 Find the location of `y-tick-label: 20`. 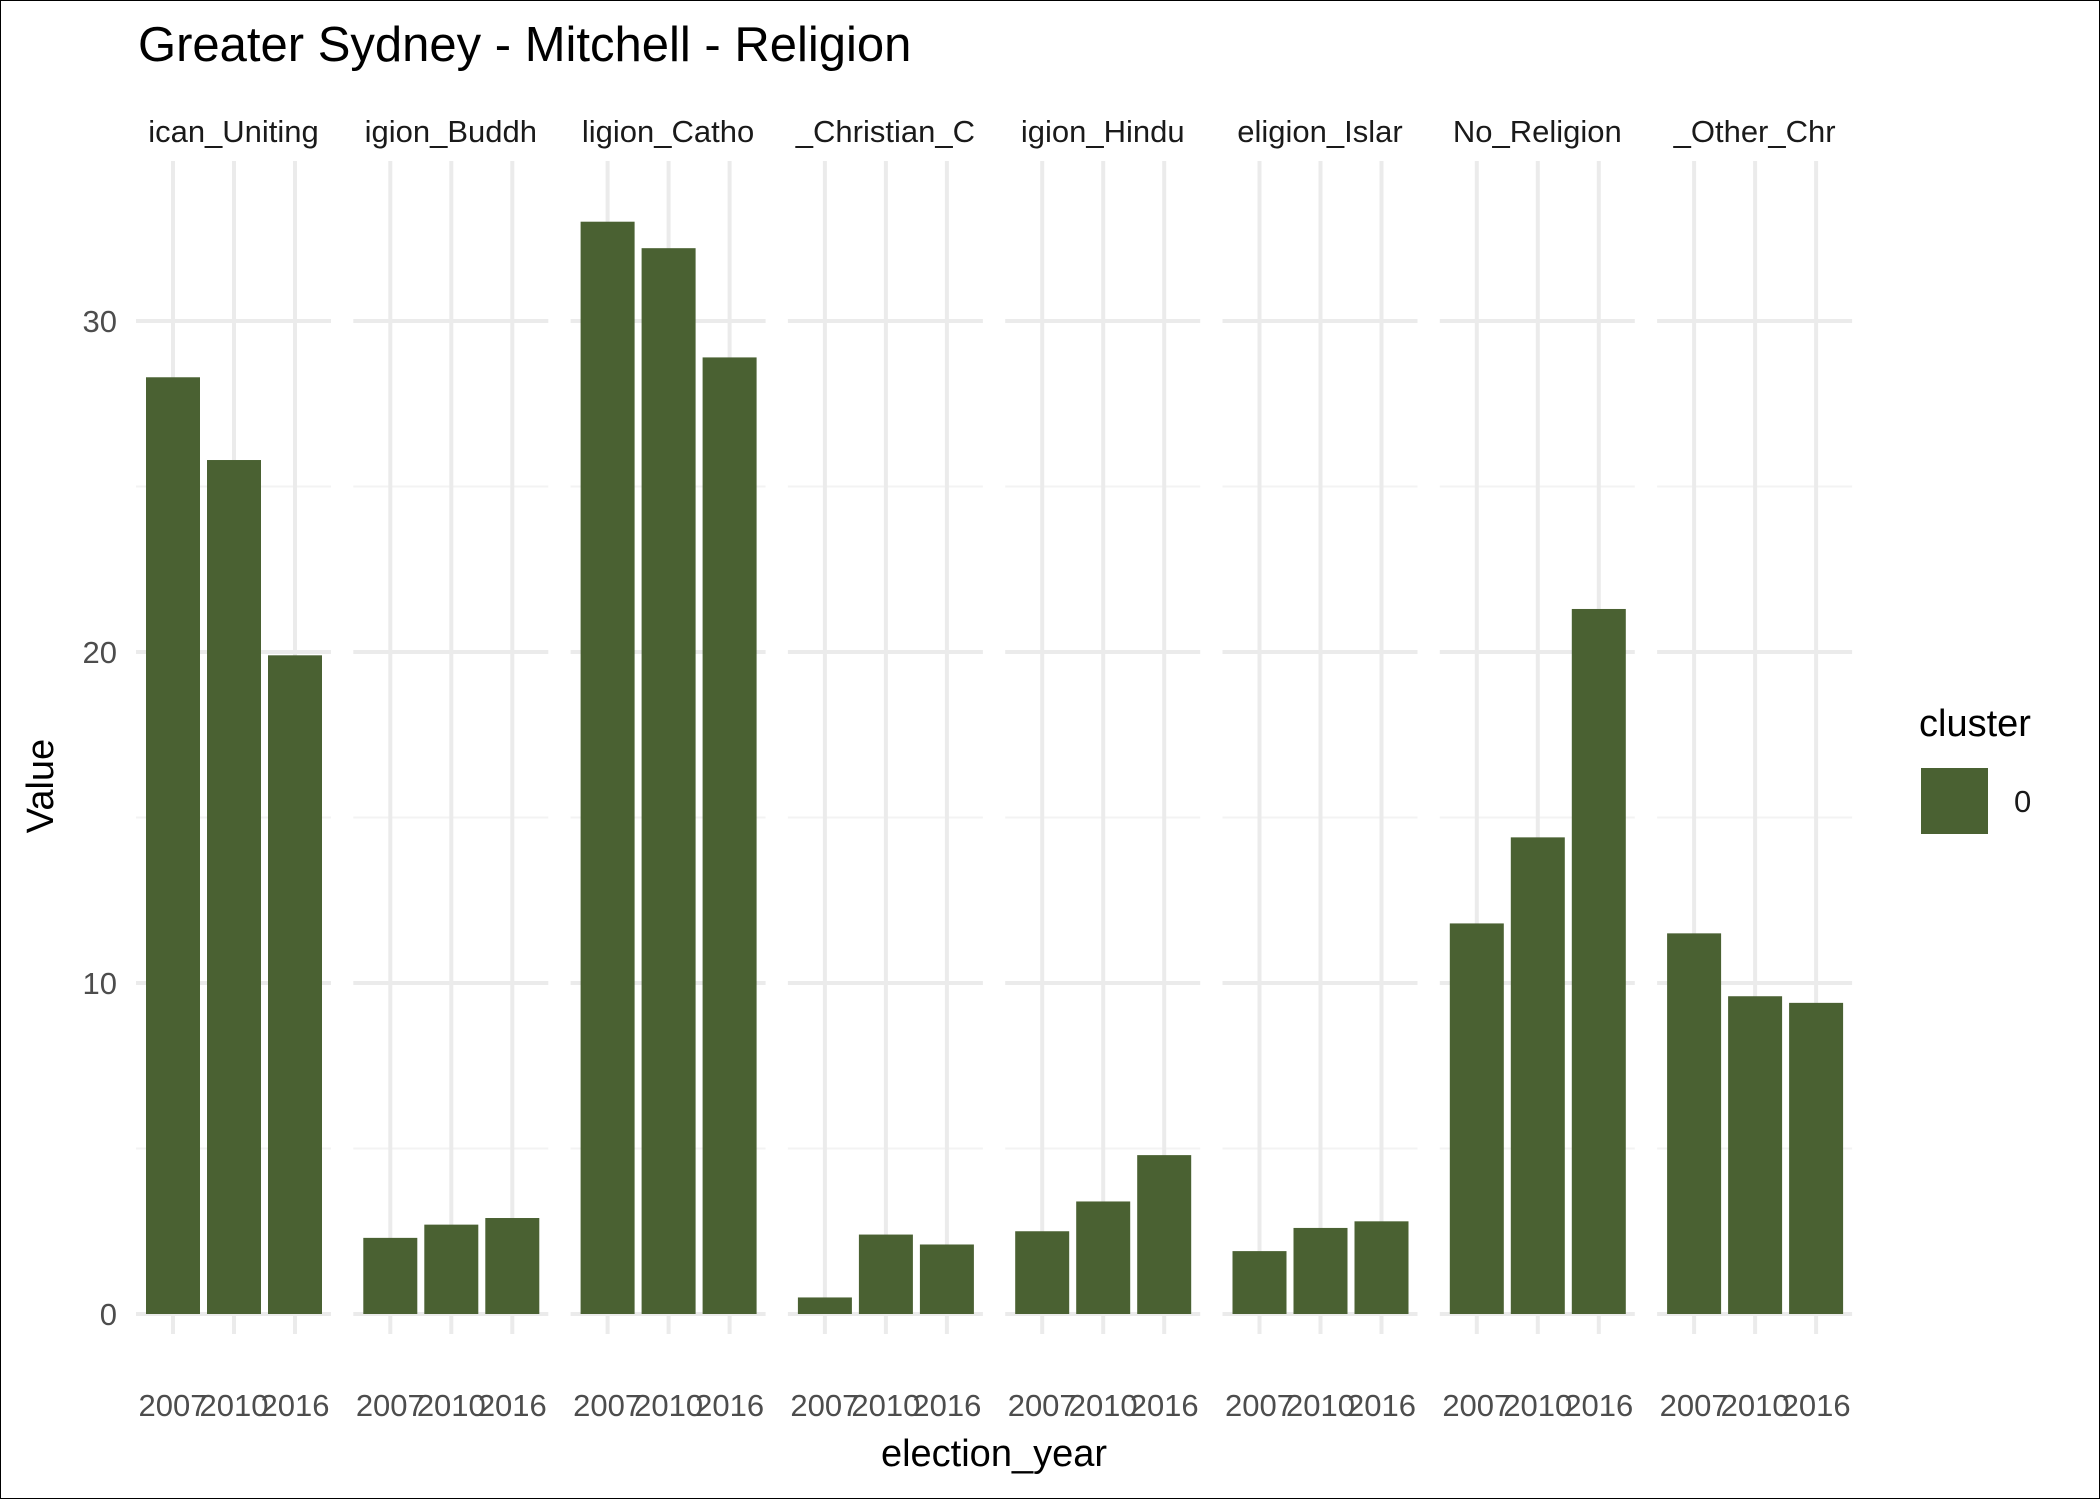

y-tick-label: 20 is located at coordinates (100, 652).